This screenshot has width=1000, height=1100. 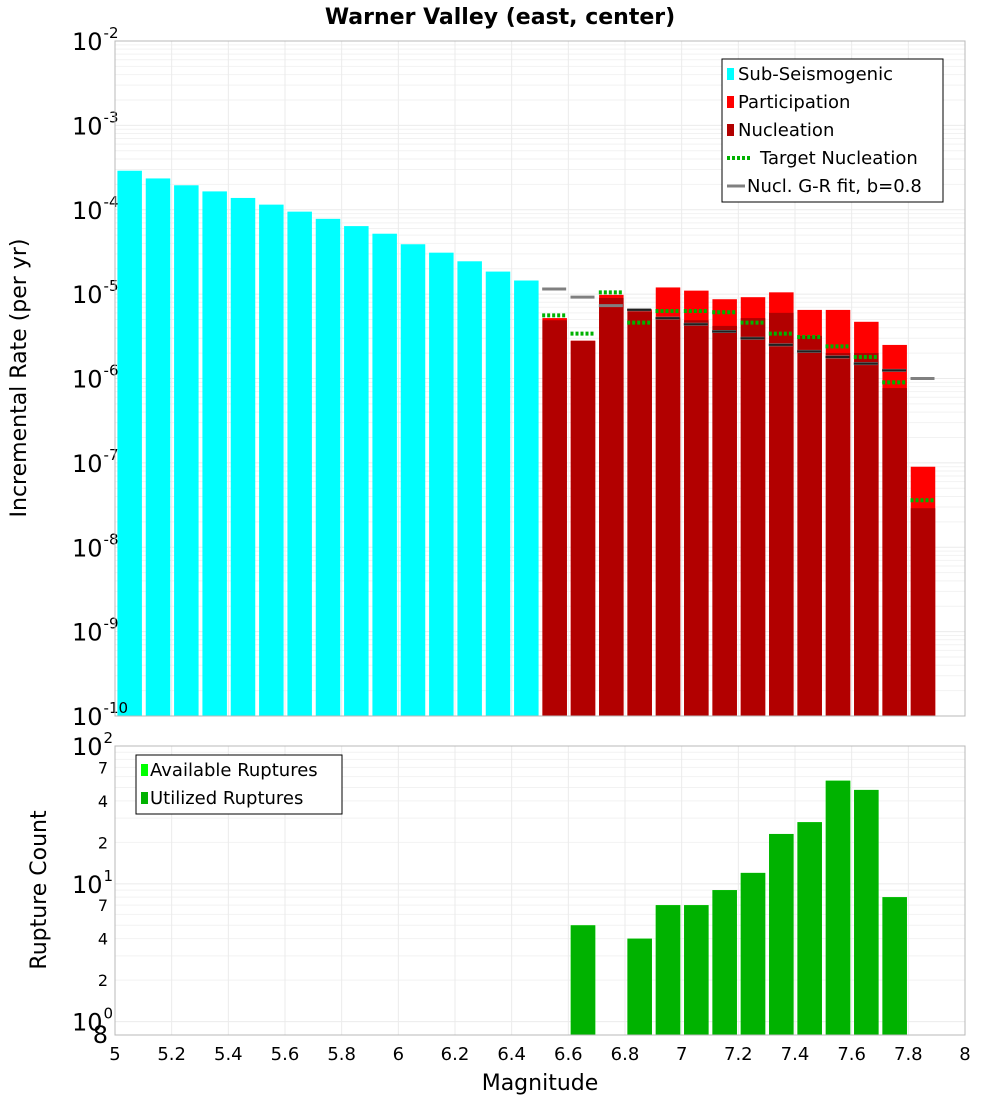 I want to click on count-legend: Available Ruptures Utilized Ruptures, so click(x=239, y=784).